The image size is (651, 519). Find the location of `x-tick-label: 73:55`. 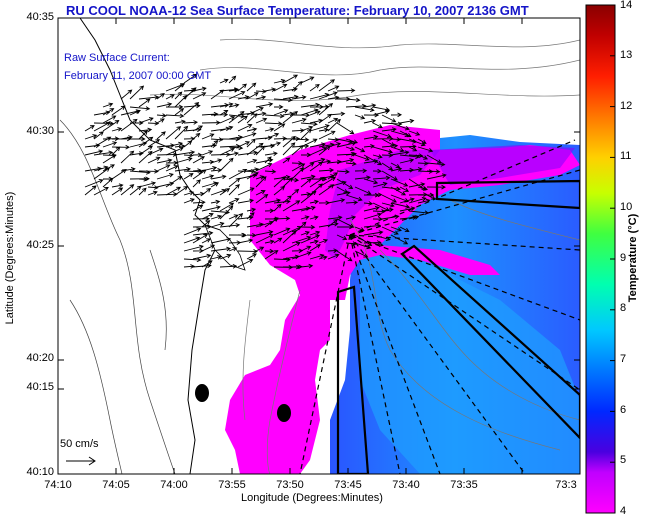

x-tick-label: 73:55 is located at coordinates (232, 485).